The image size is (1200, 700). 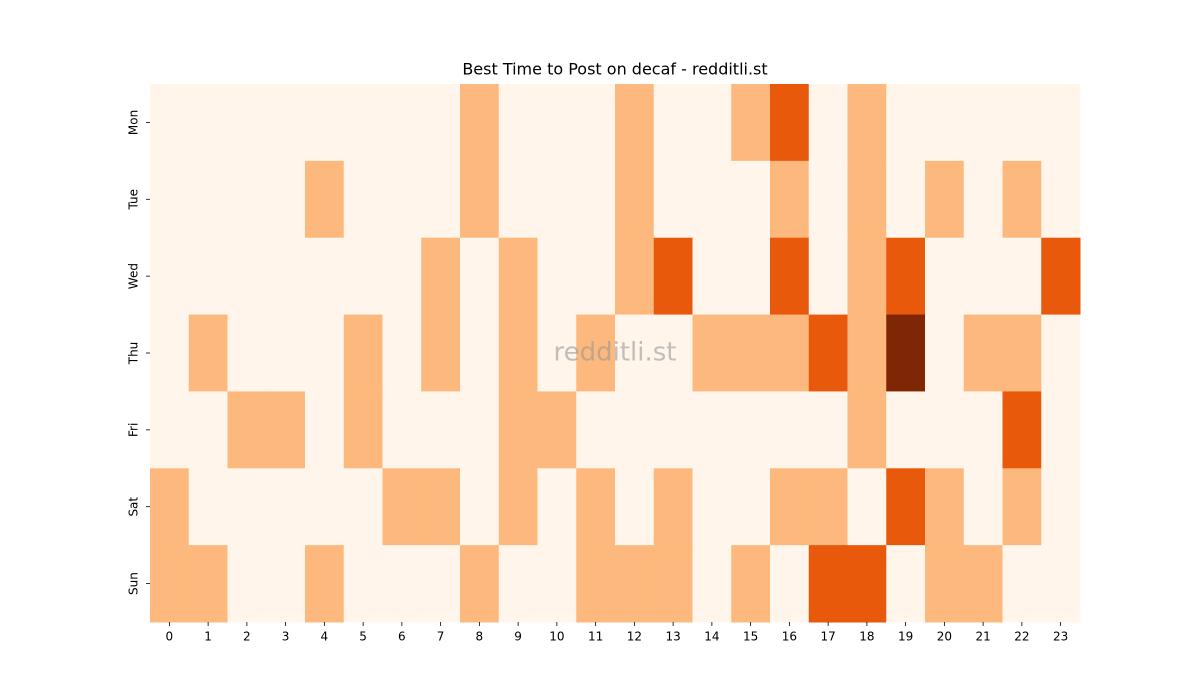 I want to click on x-tick-label: 9, so click(x=518, y=637).